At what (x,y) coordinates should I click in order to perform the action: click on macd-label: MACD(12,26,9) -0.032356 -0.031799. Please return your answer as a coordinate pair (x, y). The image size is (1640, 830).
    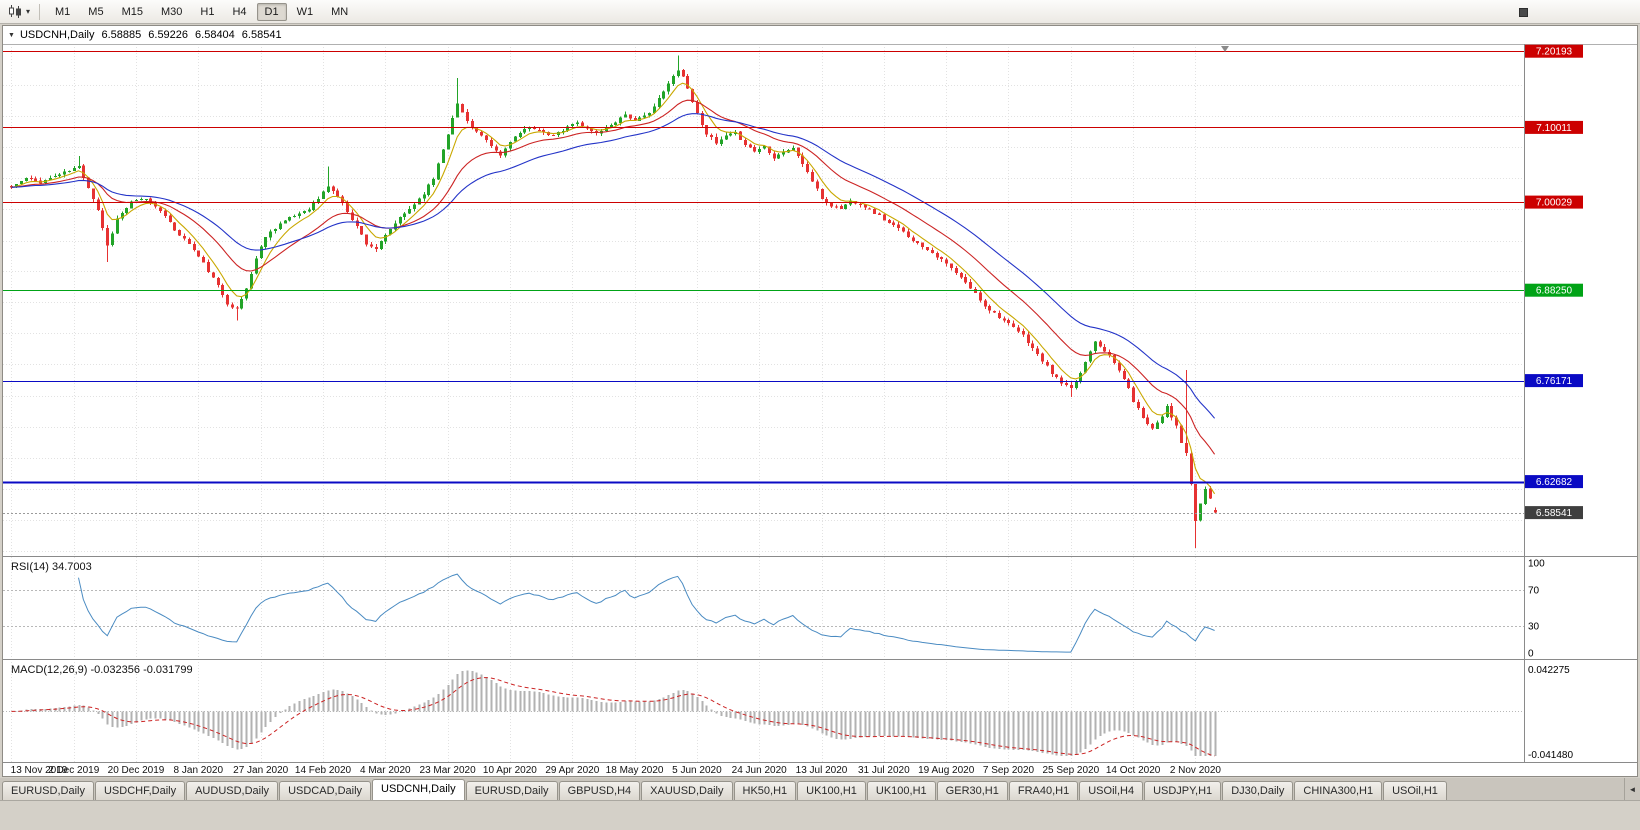
    Looking at the image, I should click on (102, 670).